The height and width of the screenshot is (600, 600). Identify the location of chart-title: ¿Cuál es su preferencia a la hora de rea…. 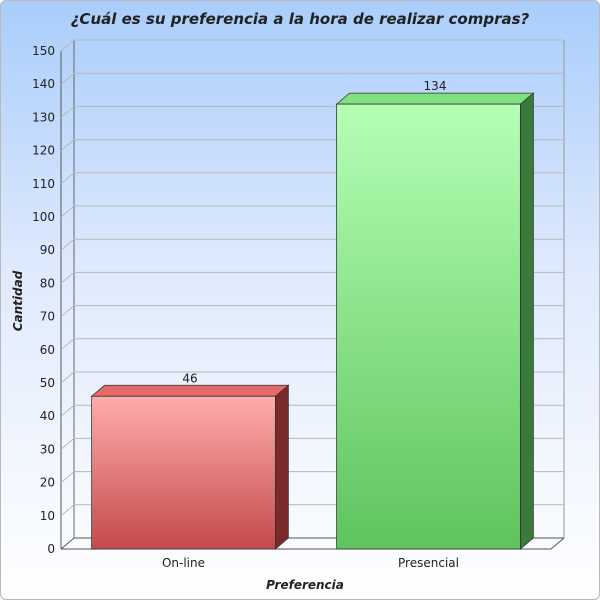
(300, 19).